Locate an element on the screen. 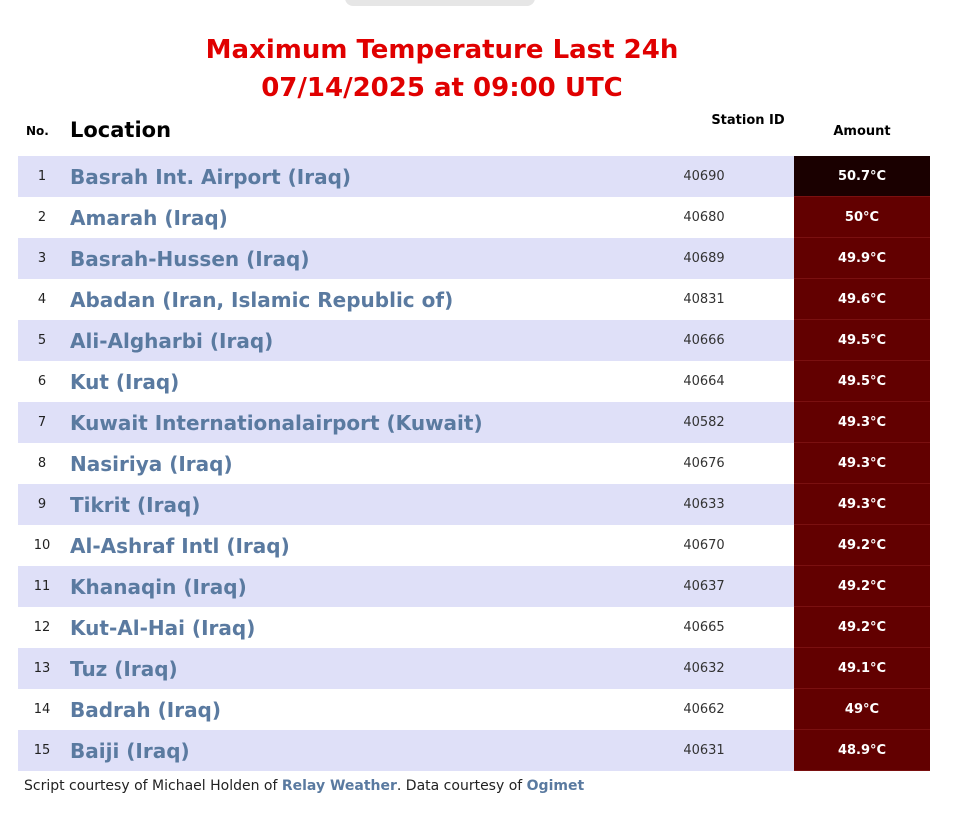 The image size is (960, 819). row-number: 15 is located at coordinates (42, 750).